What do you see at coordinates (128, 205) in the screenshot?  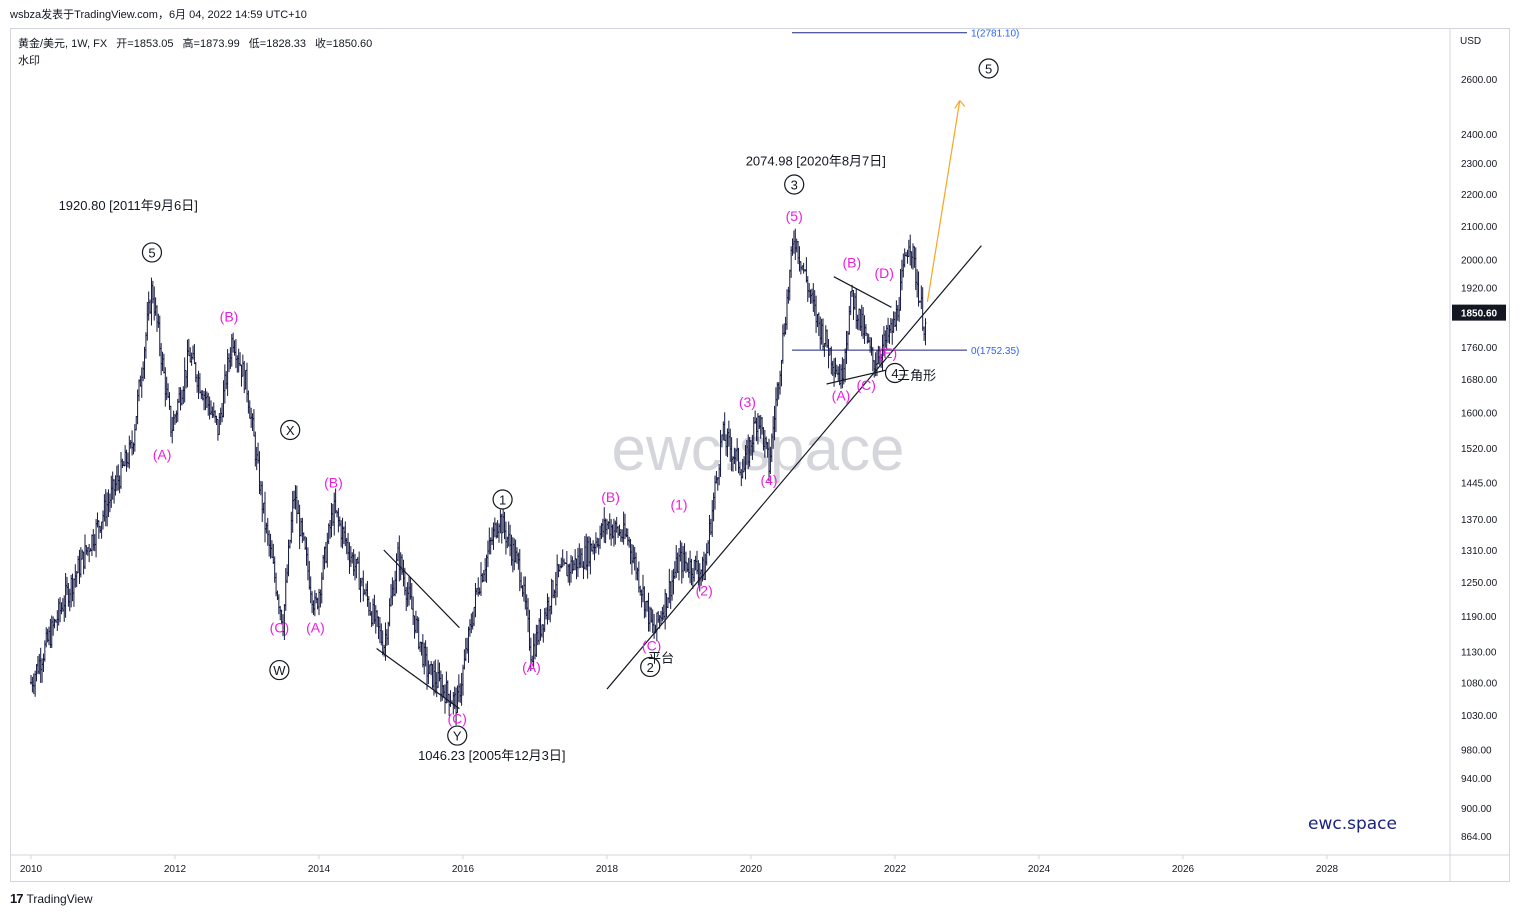 I see `chart-annotation-text: 1920.80 [2011年9月6日]` at bounding box center [128, 205].